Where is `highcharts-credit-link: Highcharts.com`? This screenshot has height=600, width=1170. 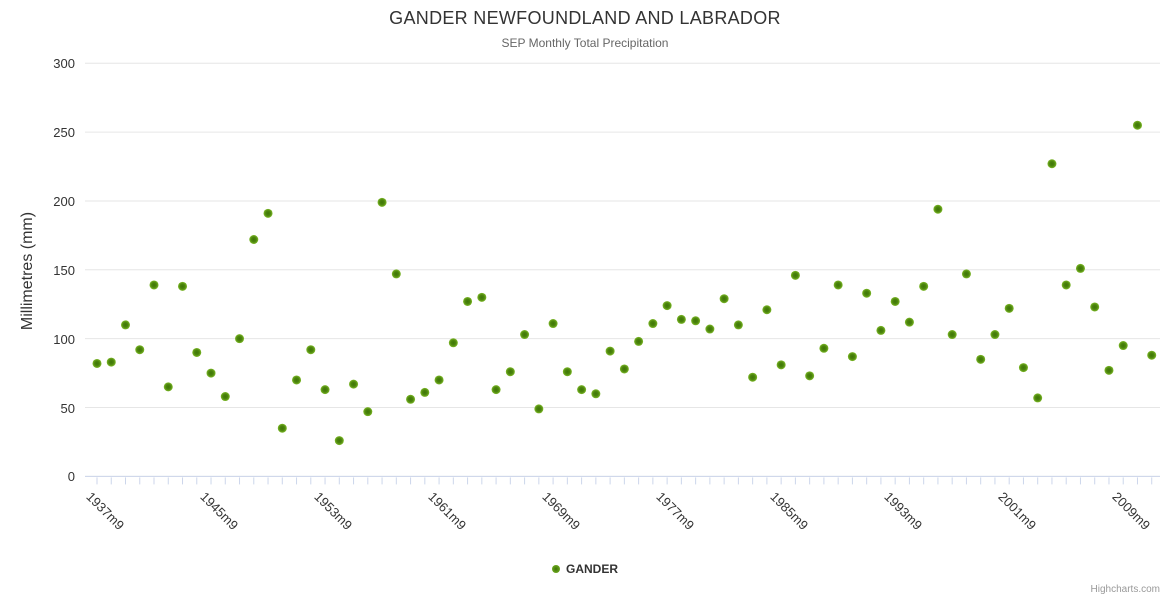
highcharts-credit-link: Highcharts.com is located at coordinates (1125, 589).